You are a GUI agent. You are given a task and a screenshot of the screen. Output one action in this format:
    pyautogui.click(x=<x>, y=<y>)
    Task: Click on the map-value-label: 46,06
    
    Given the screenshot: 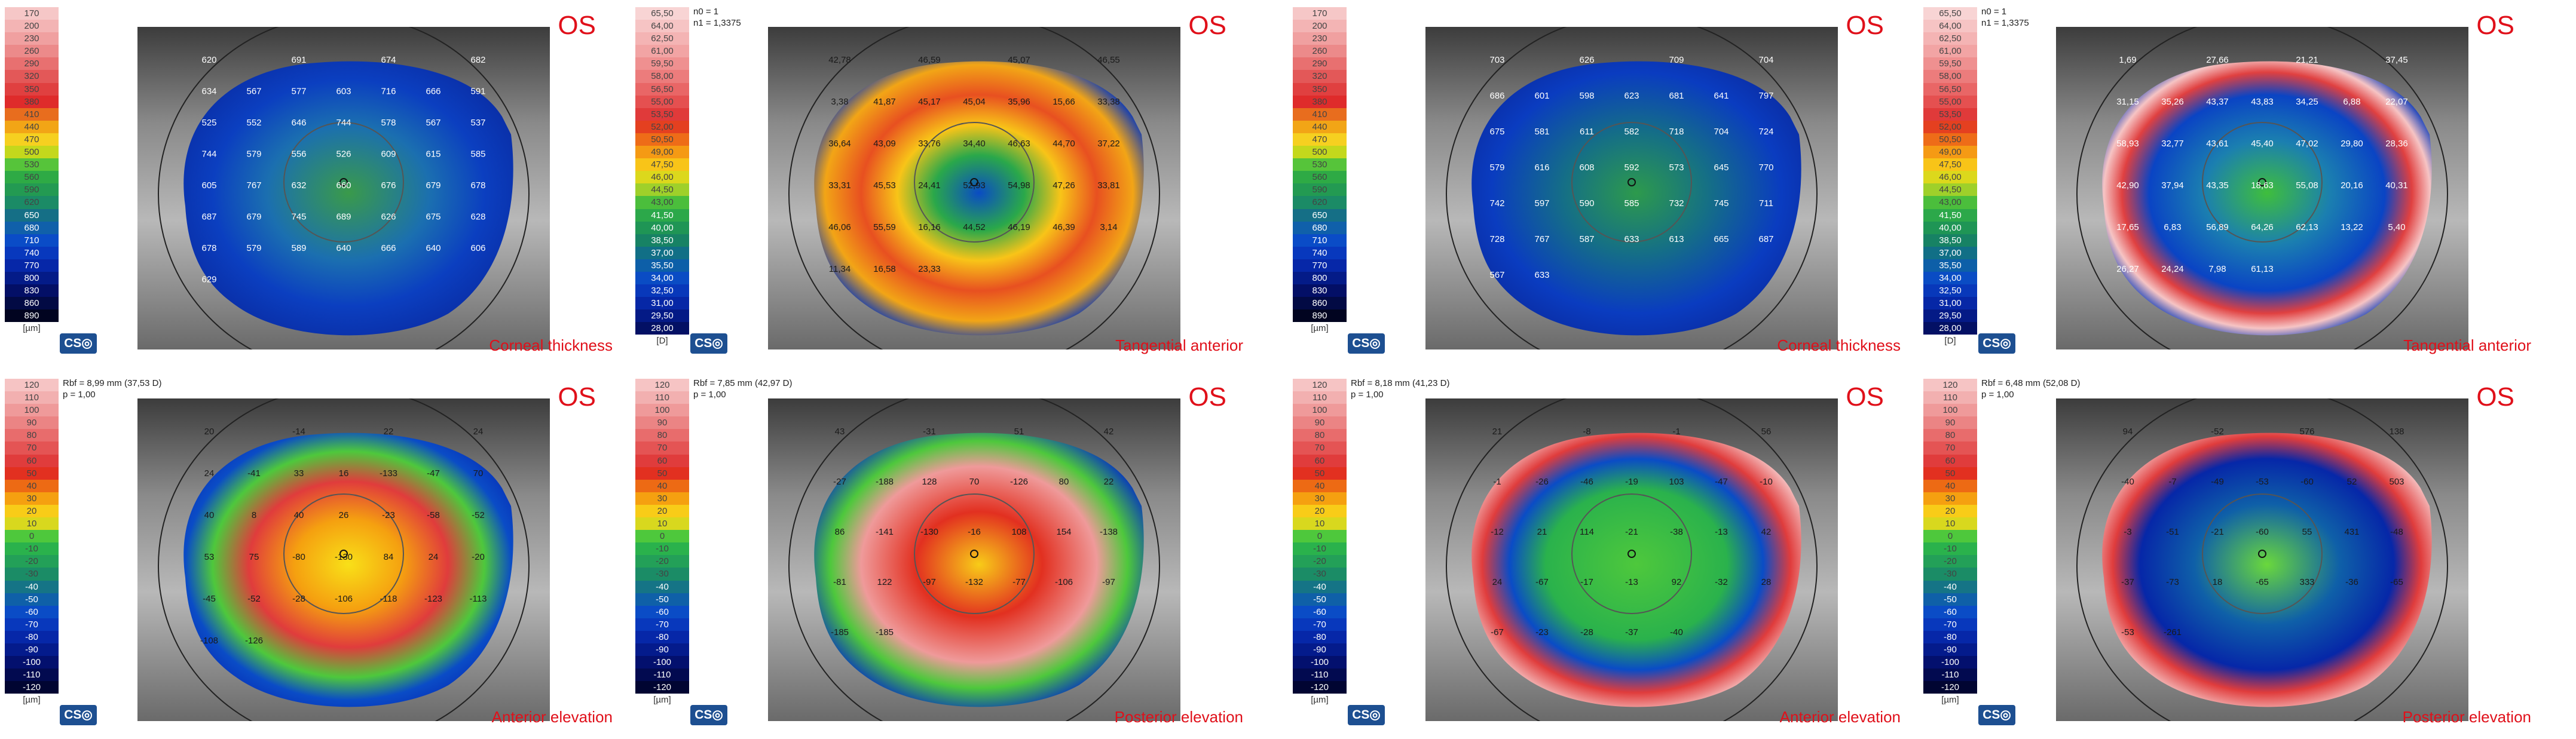 What is the action you would take?
    pyautogui.click(x=839, y=227)
    